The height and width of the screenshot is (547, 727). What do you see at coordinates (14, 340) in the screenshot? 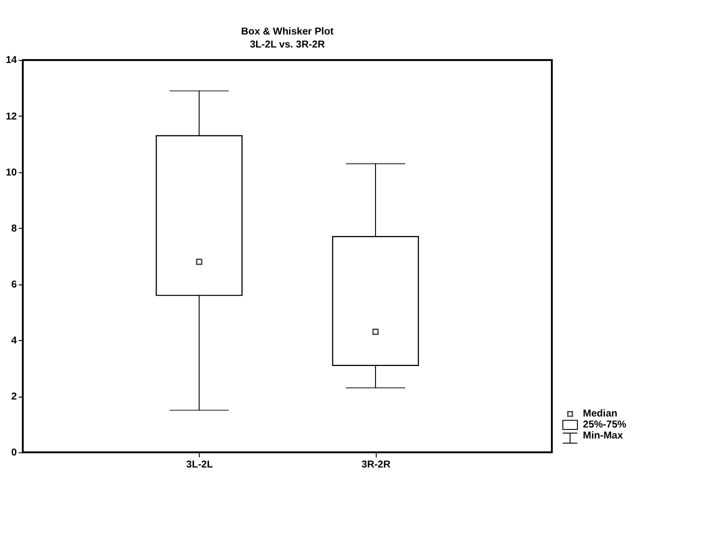
I see `y-tick-label: 4` at bounding box center [14, 340].